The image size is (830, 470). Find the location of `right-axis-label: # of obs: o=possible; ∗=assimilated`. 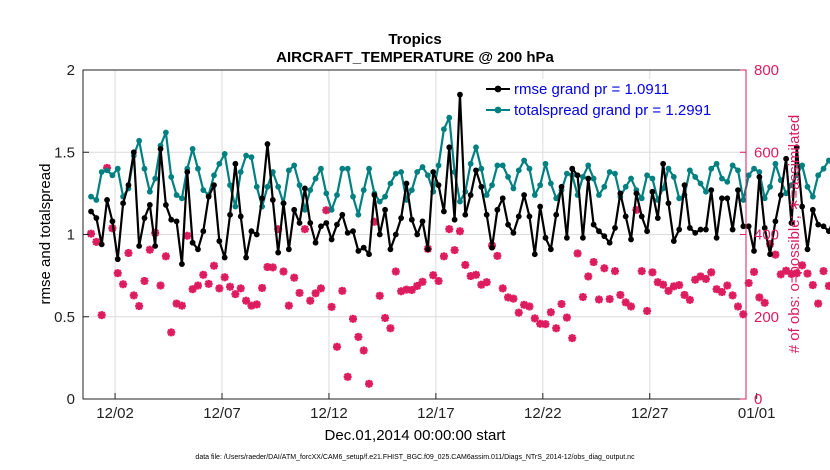

right-axis-label: # of obs: o=possible; ∗=assimilated is located at coordinates (794, 234).